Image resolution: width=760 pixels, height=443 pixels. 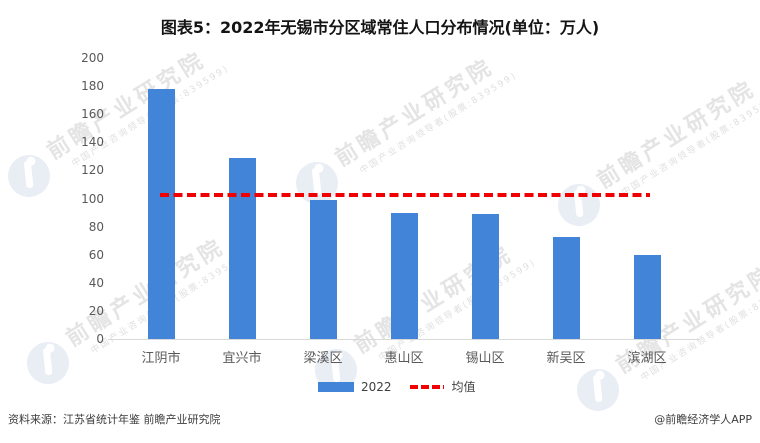 I want to click on legend-2022-swatch, so click(x=336, y=386).